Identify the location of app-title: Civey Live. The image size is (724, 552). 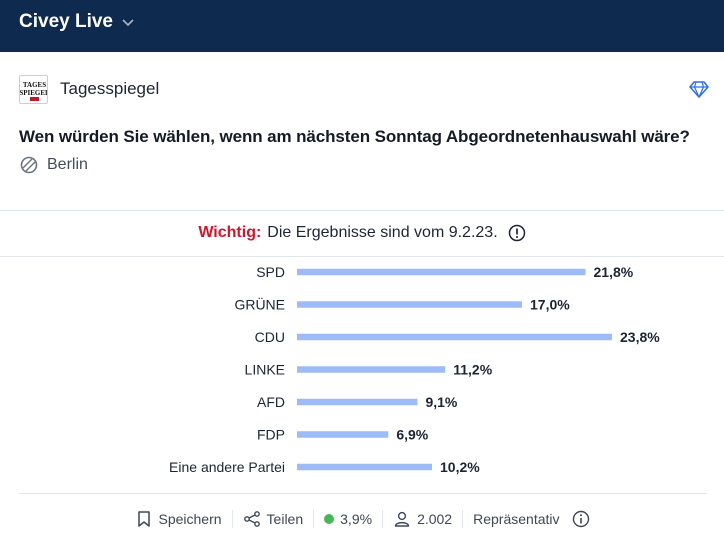
(66, 21).